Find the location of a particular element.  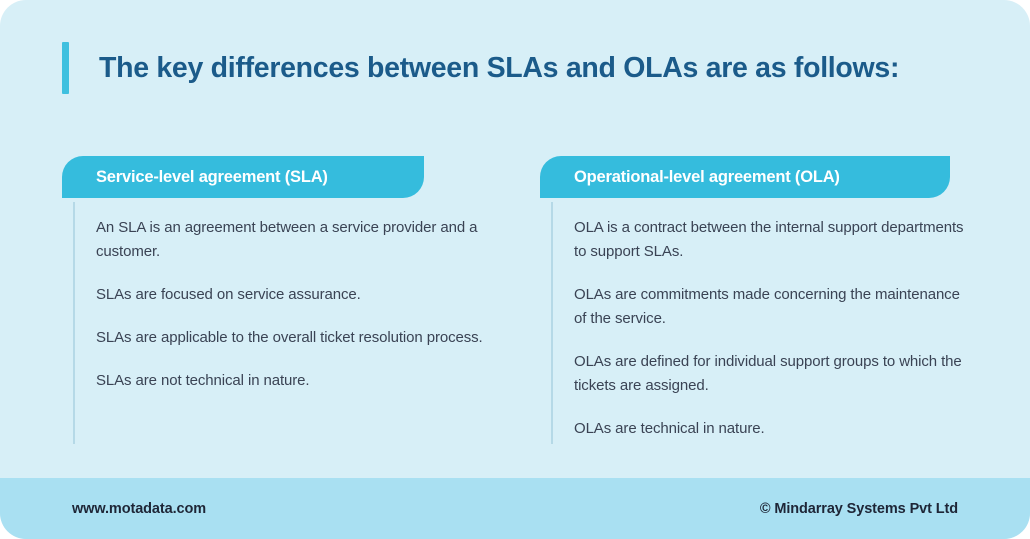

list-item: SLAs are not technical in nature. is located at coordinates (203, 380).